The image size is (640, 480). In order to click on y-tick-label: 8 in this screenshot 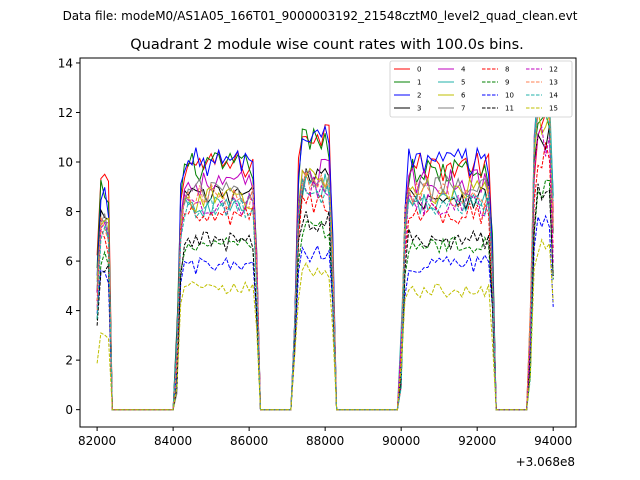, I will do `click(69, 212)`.